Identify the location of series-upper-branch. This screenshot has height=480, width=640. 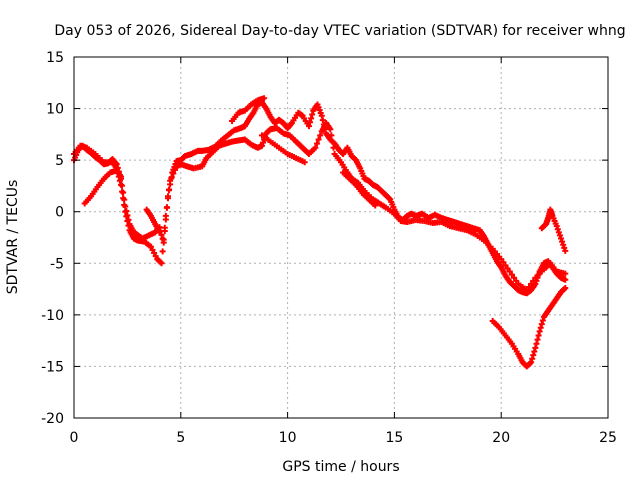
(248, 109).